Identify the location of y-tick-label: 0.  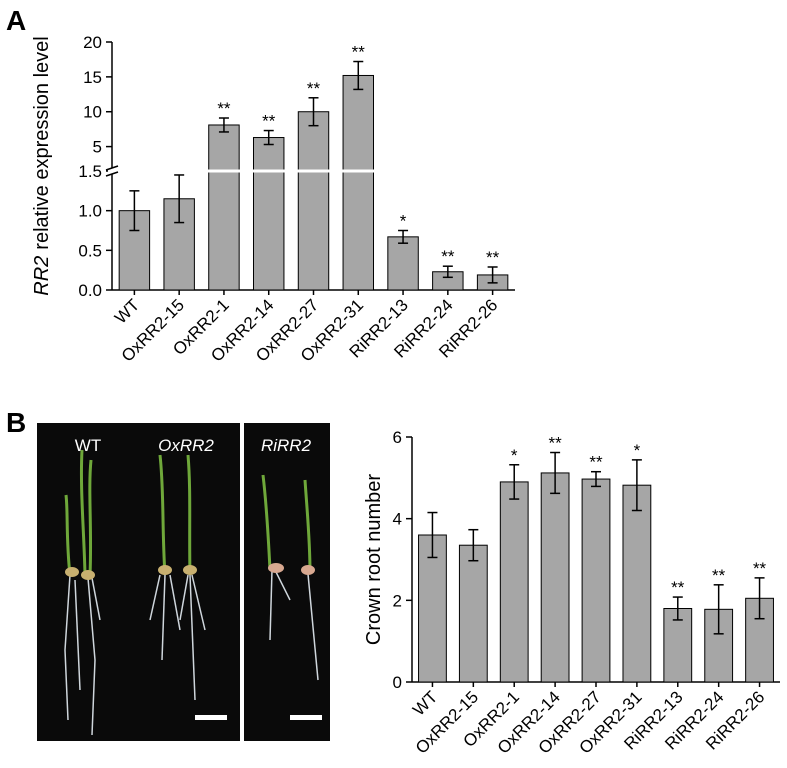
(397, 682).